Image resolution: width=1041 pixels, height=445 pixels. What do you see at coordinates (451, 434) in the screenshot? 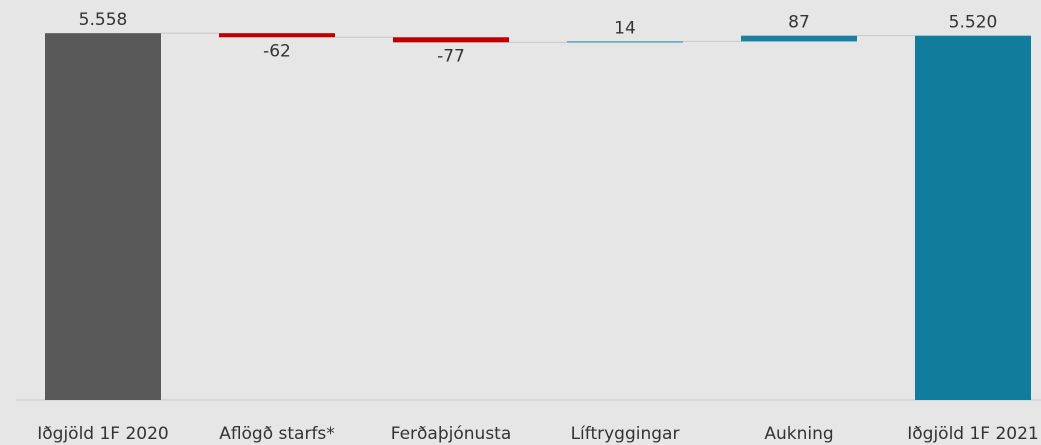
I see `x-tick-label: Ferðaþjónusta` at bounding box center [451, 434].